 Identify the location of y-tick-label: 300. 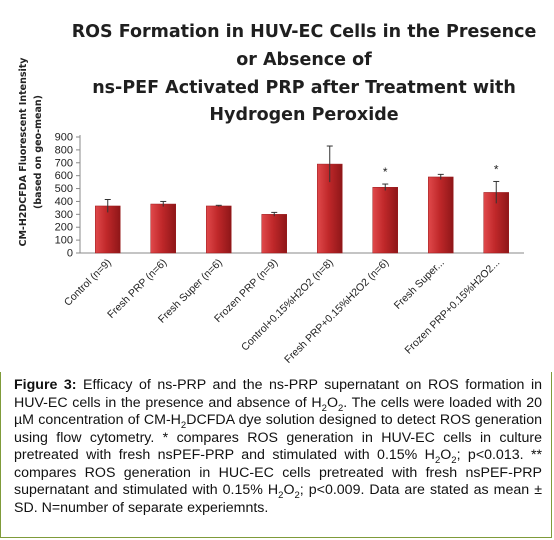
(64, 215).